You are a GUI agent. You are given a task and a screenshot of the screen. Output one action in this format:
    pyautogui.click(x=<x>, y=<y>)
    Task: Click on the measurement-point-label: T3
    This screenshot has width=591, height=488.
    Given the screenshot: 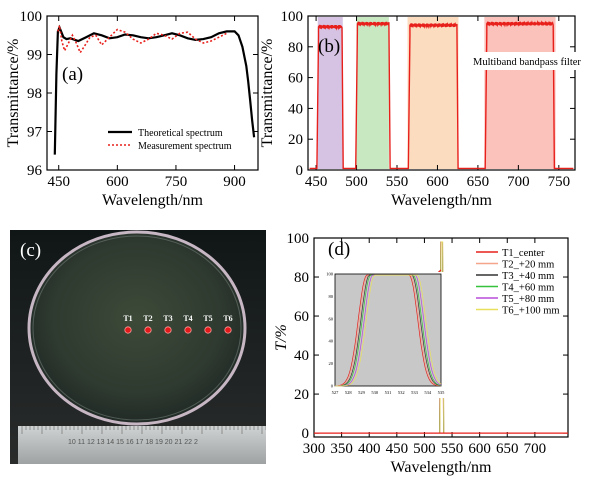 What is the action you would take?
    pyautogui.click(x=167, y=318)
    